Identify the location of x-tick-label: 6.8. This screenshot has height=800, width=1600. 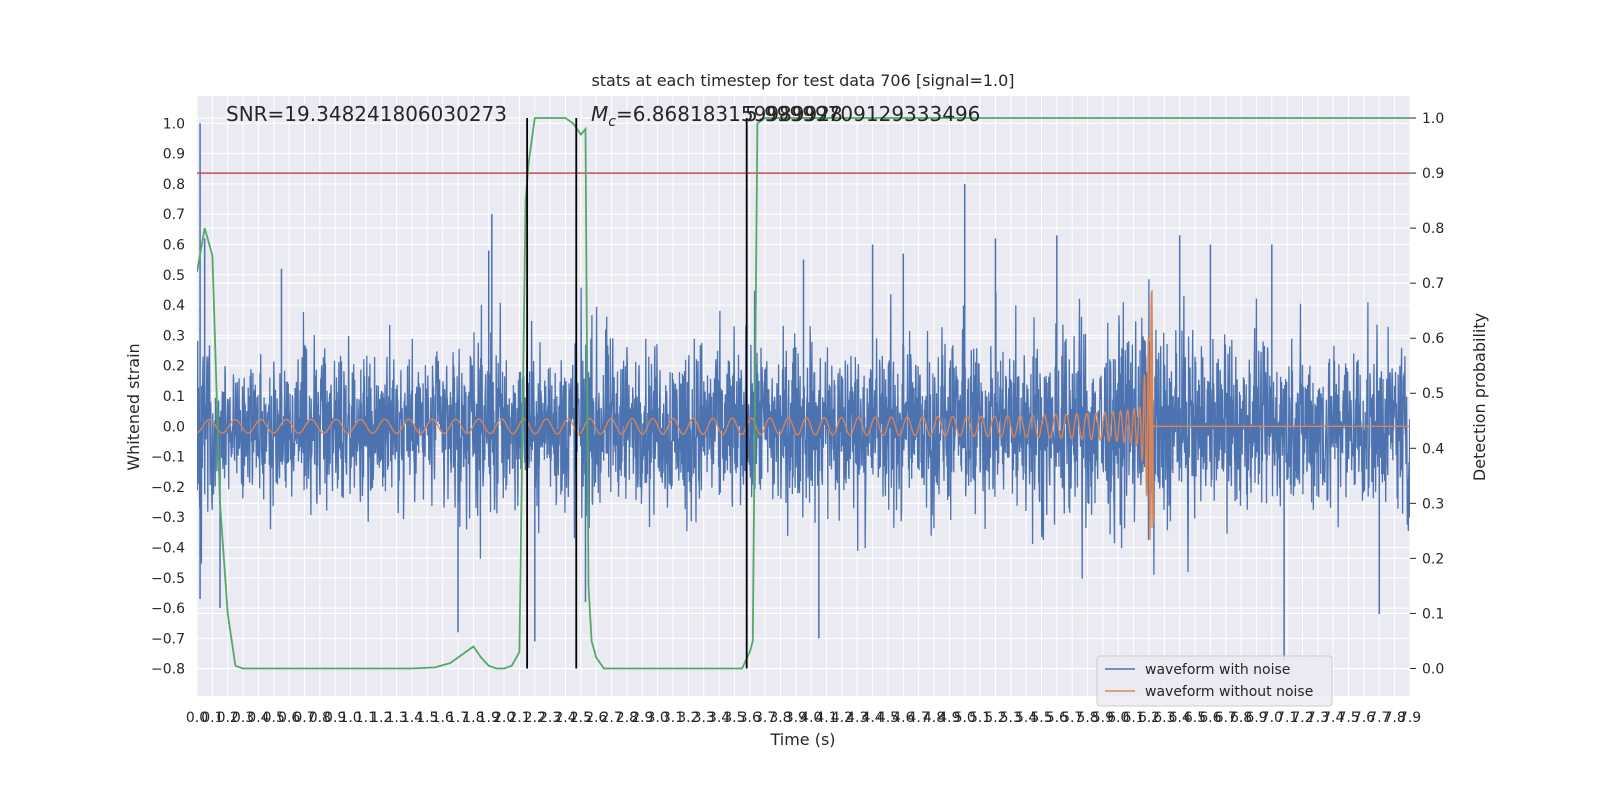
(1241, 718).